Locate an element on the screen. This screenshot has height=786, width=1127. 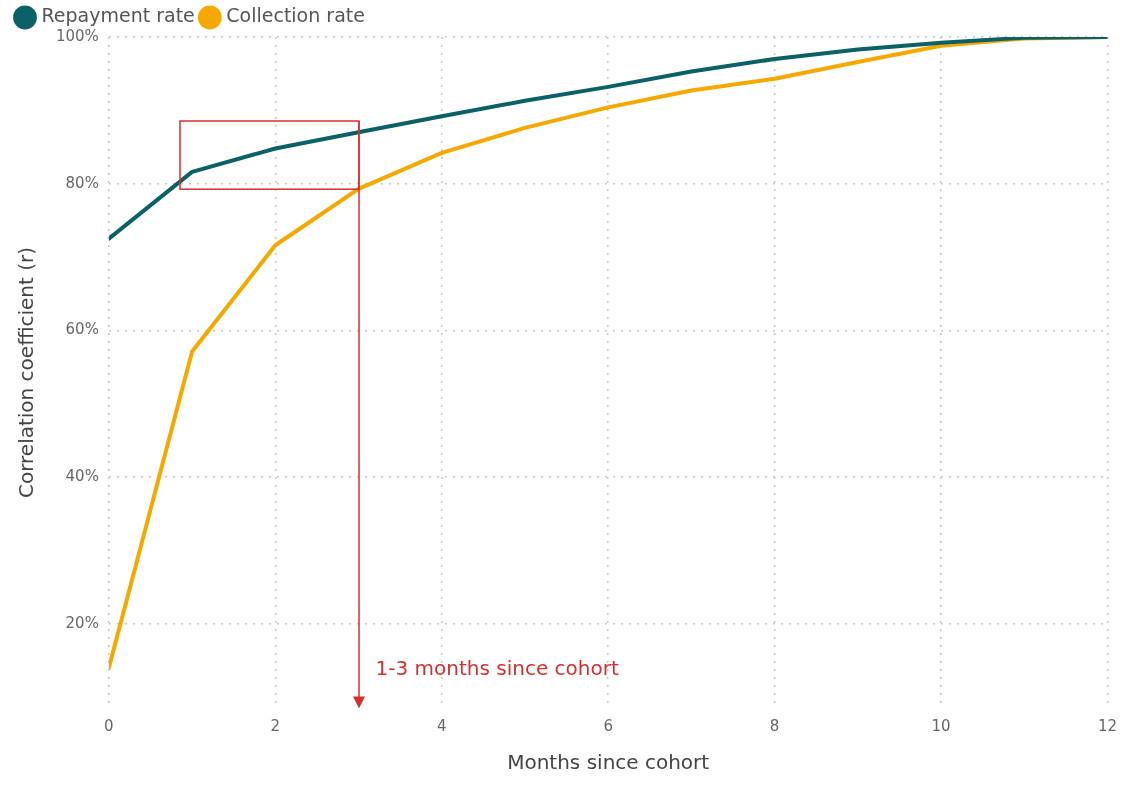
y-axis-title: Correlation coefficient (r) is located at coordinates (26, 372).